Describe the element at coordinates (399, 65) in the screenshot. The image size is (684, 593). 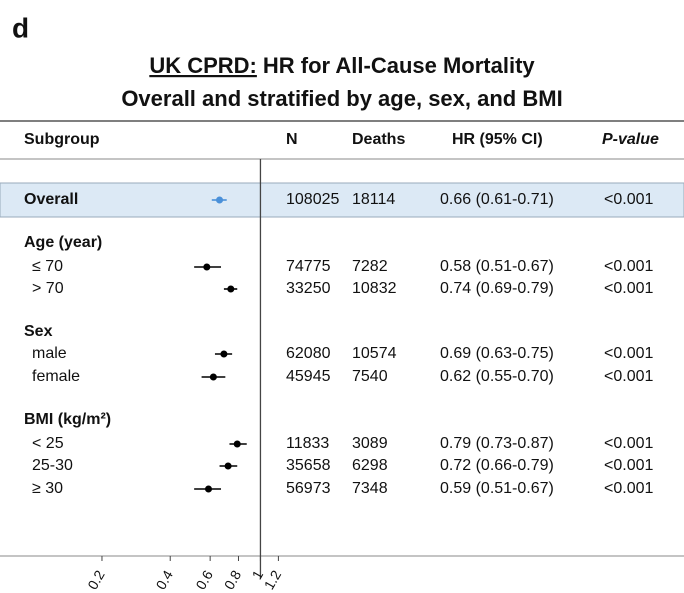
I see `title-main: HR for All-Cause Mortality` at that location.